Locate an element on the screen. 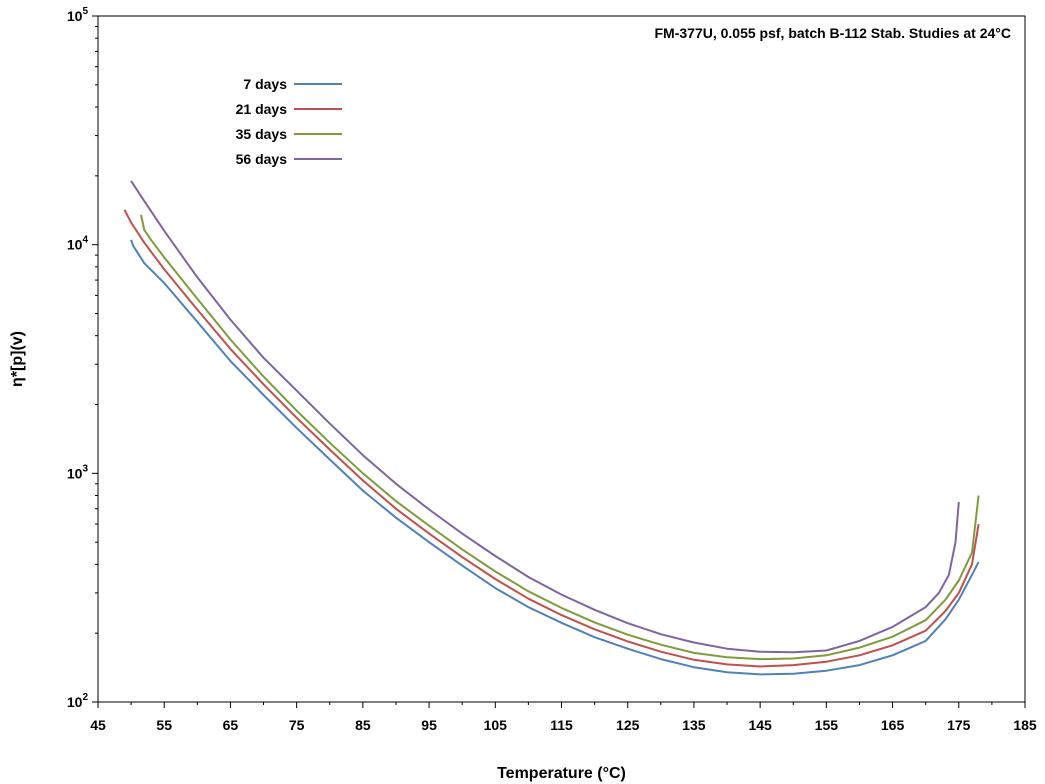  x-tick-label: 185 is located at coordinates (1025, 725).